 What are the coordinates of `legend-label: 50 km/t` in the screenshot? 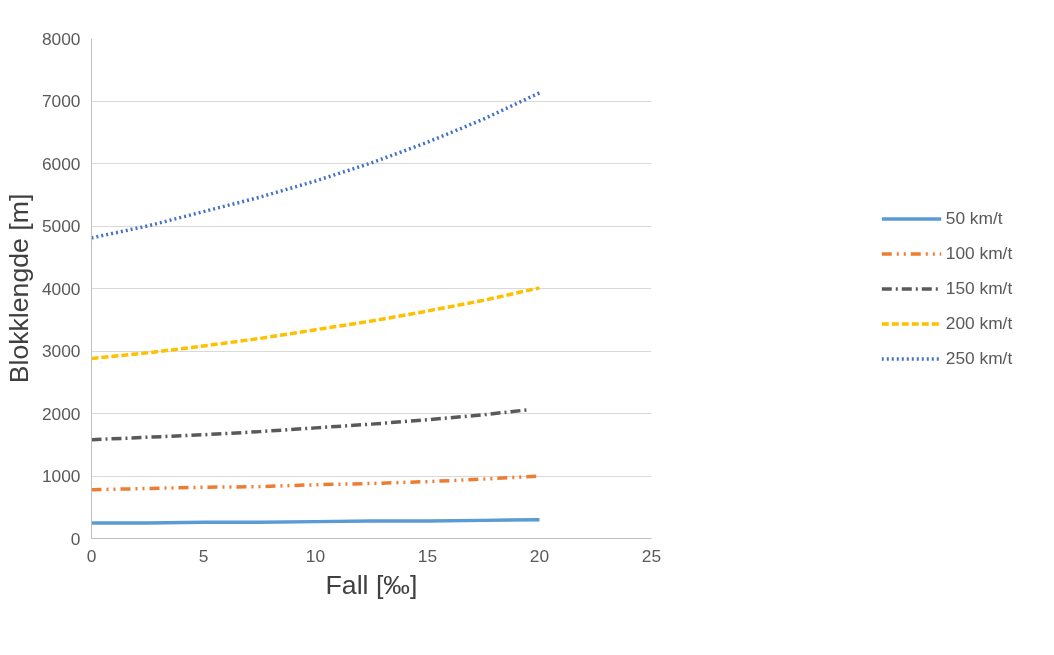 It's located at (974, 218).